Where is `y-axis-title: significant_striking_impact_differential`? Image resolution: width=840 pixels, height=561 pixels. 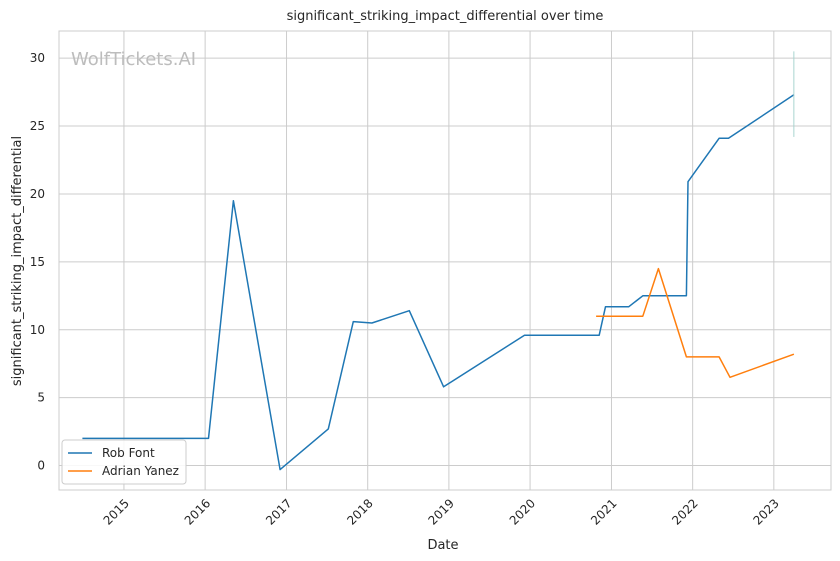 y-axis-title: significant_striking_impact_differential is located at coordinates (17, 261).